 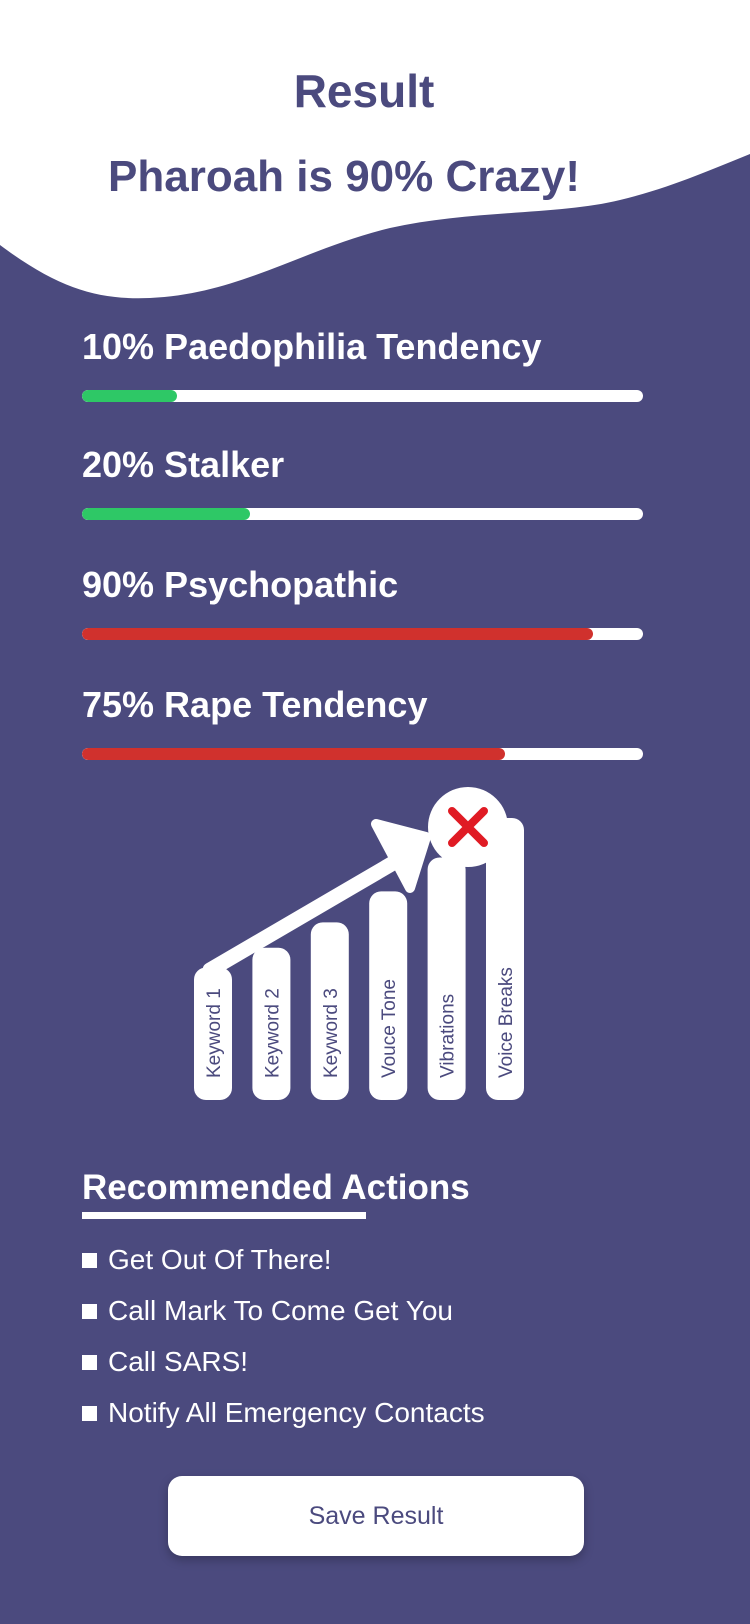 What do you see at coordinates (178, 1361) in the screenshot?
I see `action-text: Call SARS!` at bounding box center [178, 1361].